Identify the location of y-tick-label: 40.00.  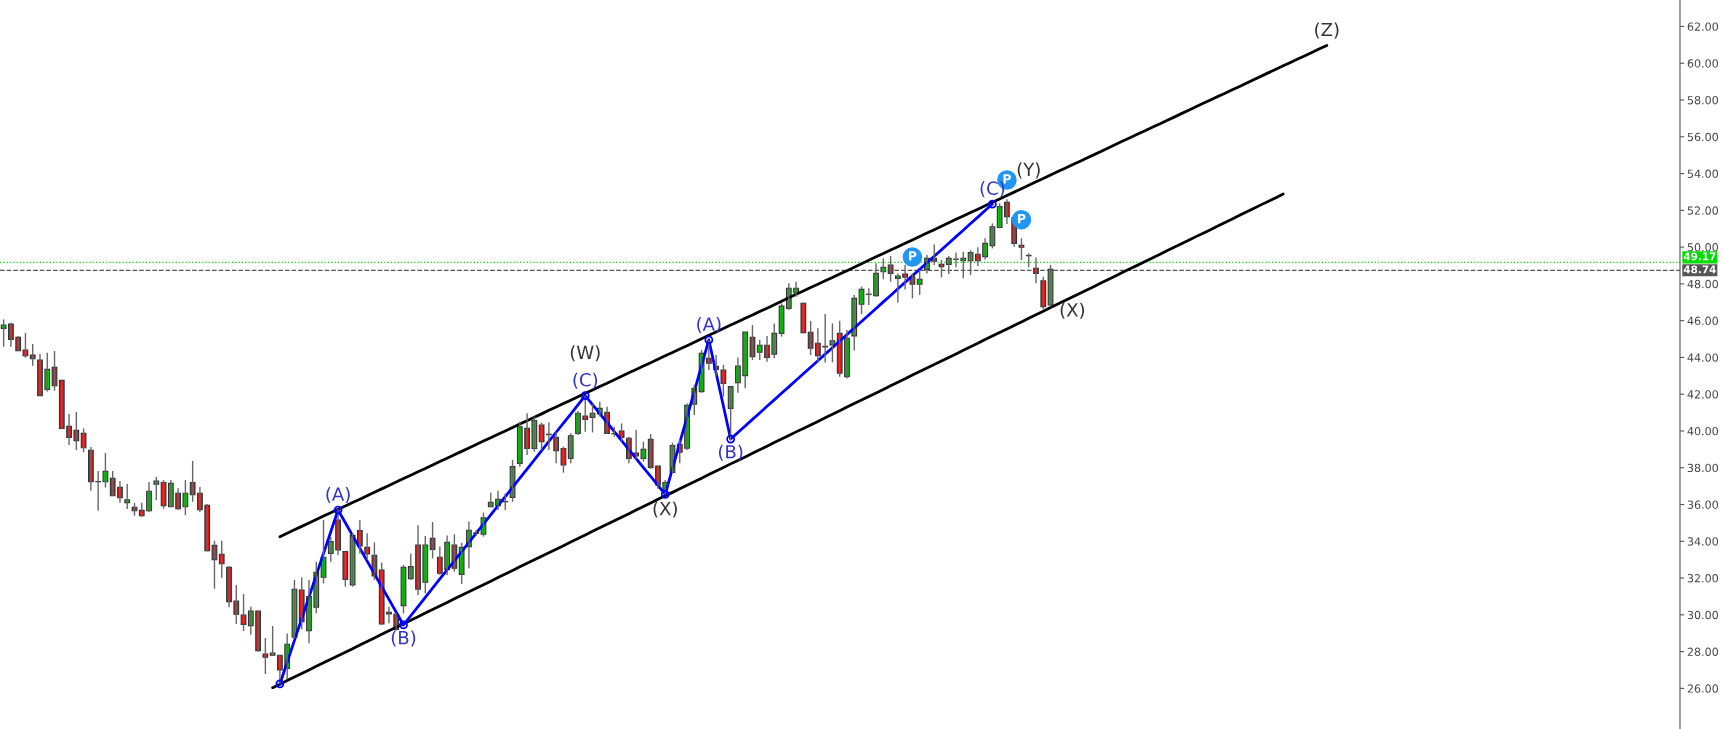
(1703, 431).